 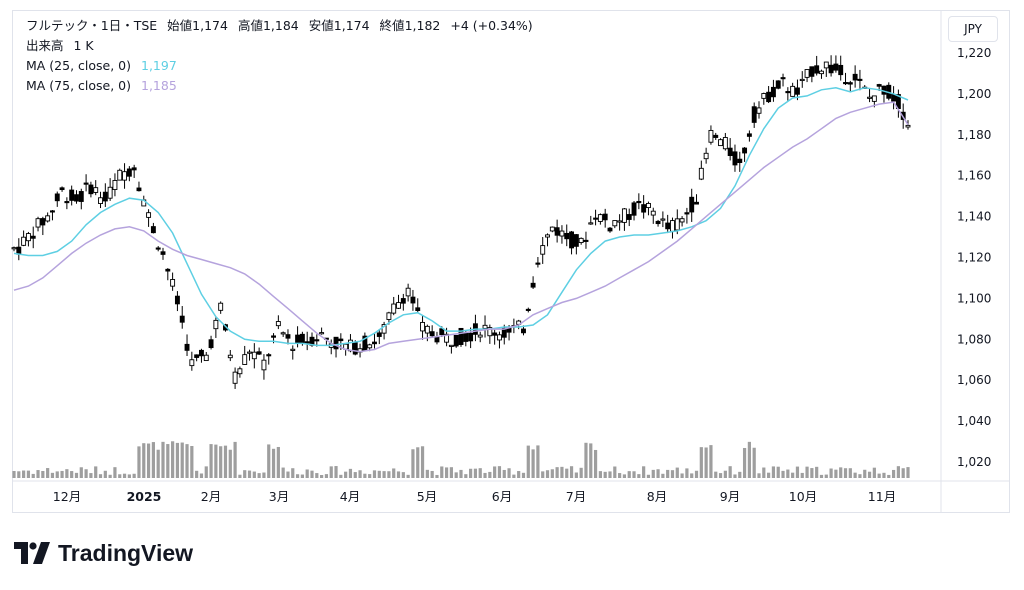 I want to click on x-tick-label: 4月, so click(x=350, y=496).